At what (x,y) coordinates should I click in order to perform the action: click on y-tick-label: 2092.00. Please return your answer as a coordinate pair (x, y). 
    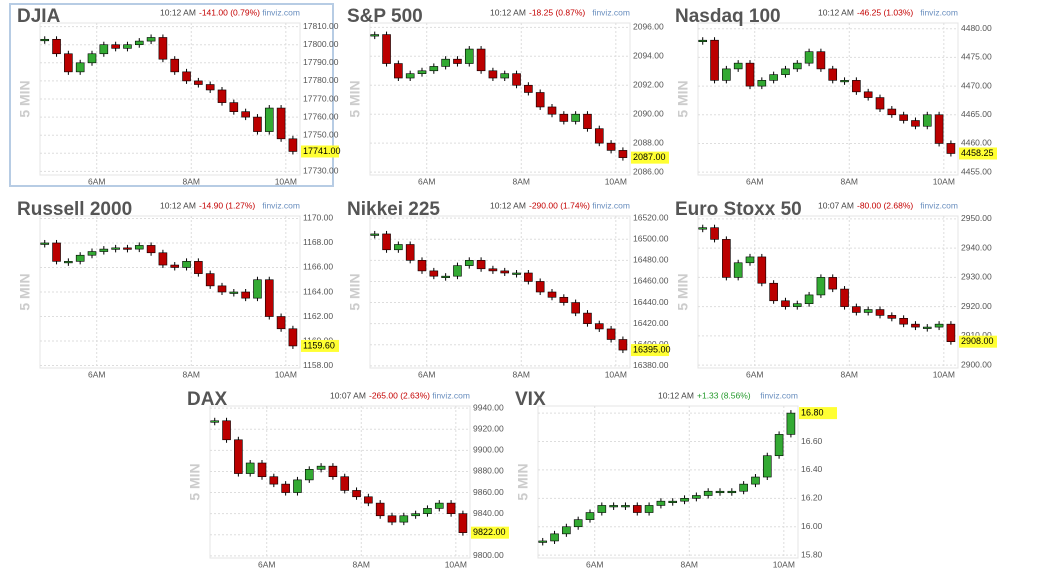
    Looking at the image, I should click on (648, 84).